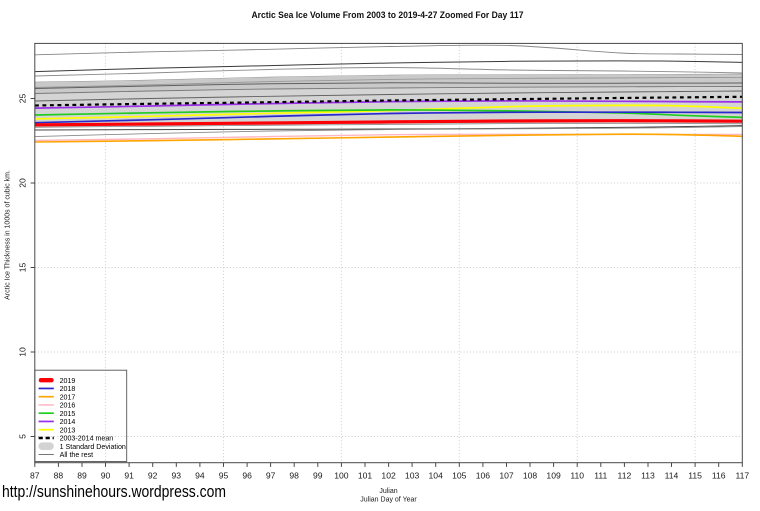  Describe the element at coordinates (365, 476) in the screenshot. I see `svg-text: 101` at that location.